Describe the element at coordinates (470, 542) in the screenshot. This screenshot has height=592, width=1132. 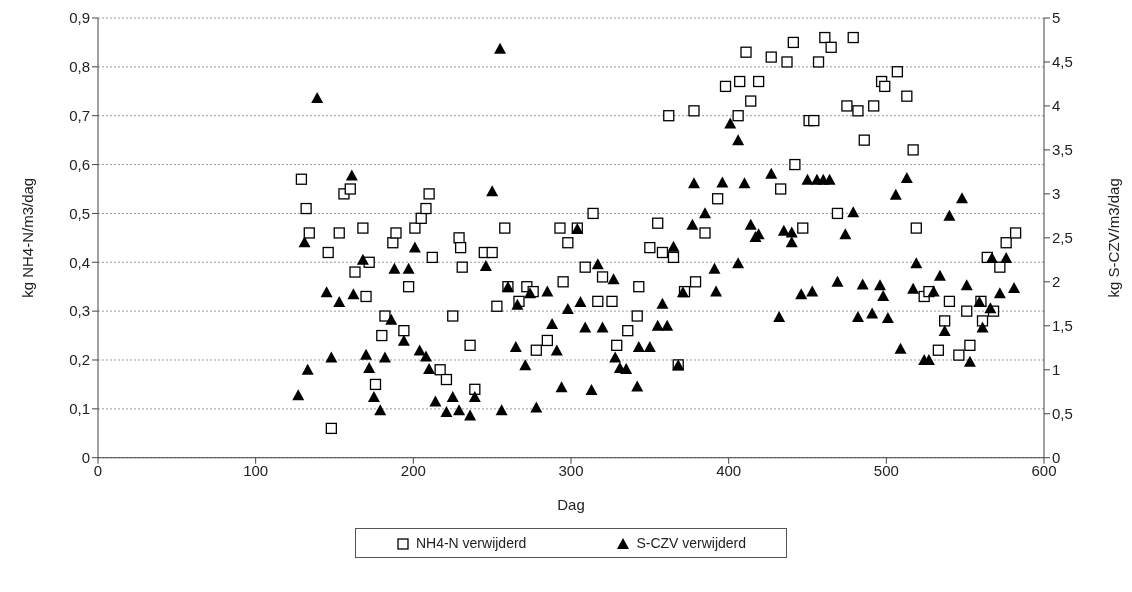
I see `legend-label: NH4-N verwijderd` at that location.